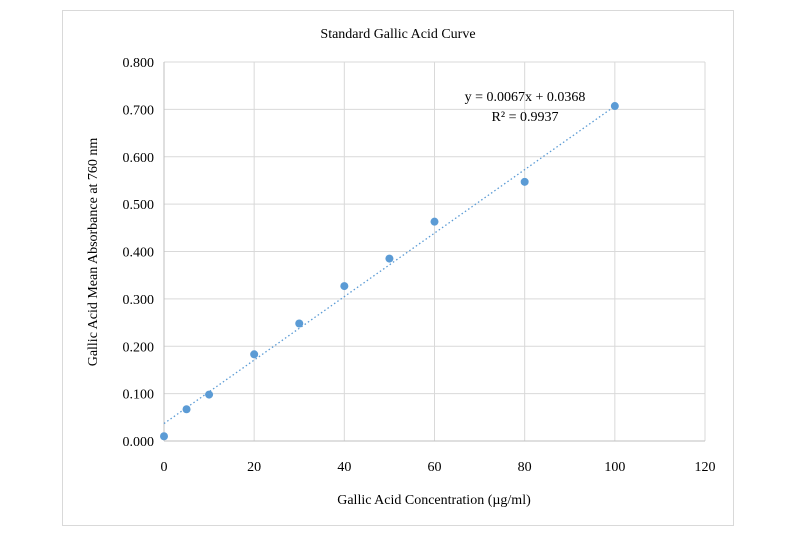 The image size is (800, 535). I want to click on trend-equation: y = 0.0067x + 0.0368, so click(525, 97).